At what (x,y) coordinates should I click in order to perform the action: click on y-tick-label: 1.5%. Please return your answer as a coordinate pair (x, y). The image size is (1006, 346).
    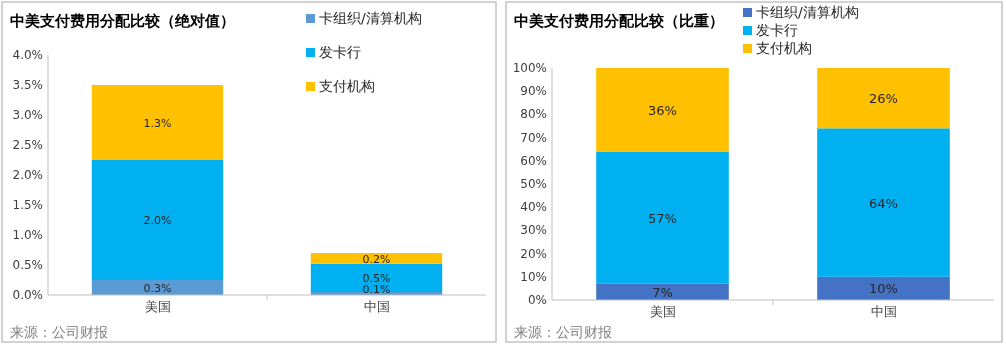
    Looking at the image, I should click on (27, 205).